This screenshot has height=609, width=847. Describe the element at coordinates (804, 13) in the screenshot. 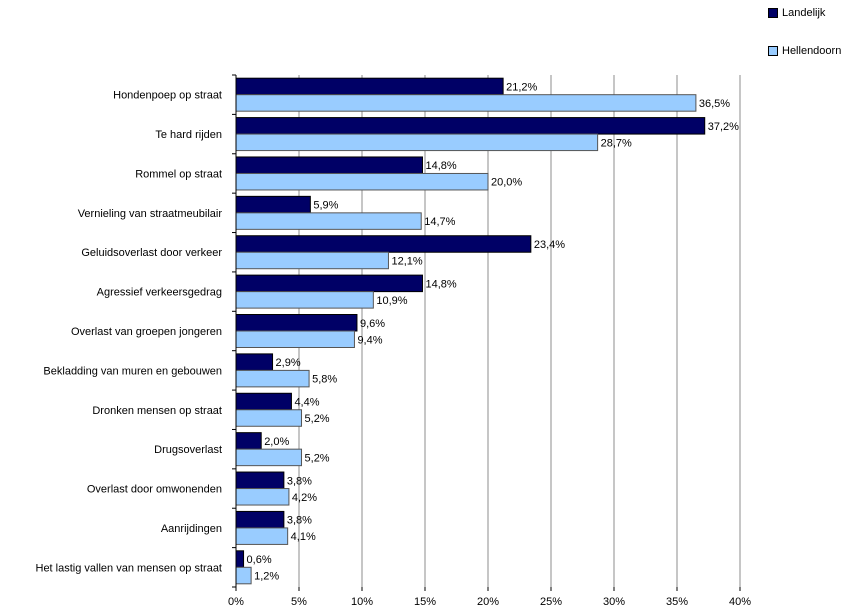

I see `legend-label-landelijk: Landelijk` at that location.